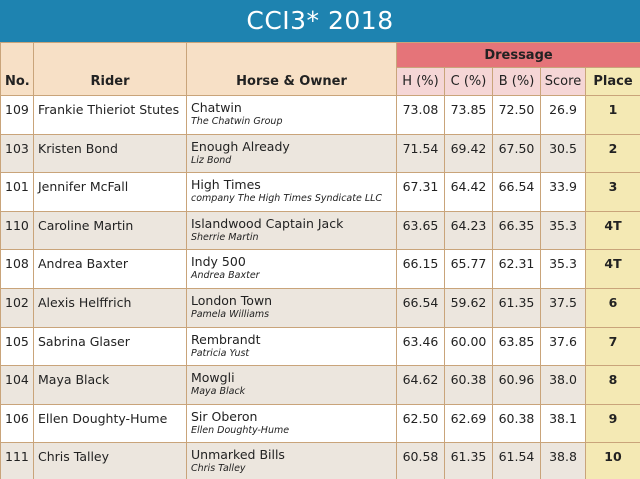 The width and height of the screenshot is (640, 479). Describe the element at coordinates (110, 423) in the screenshot. I see `rider-name: Ellen Doughty-Hume` at that location.